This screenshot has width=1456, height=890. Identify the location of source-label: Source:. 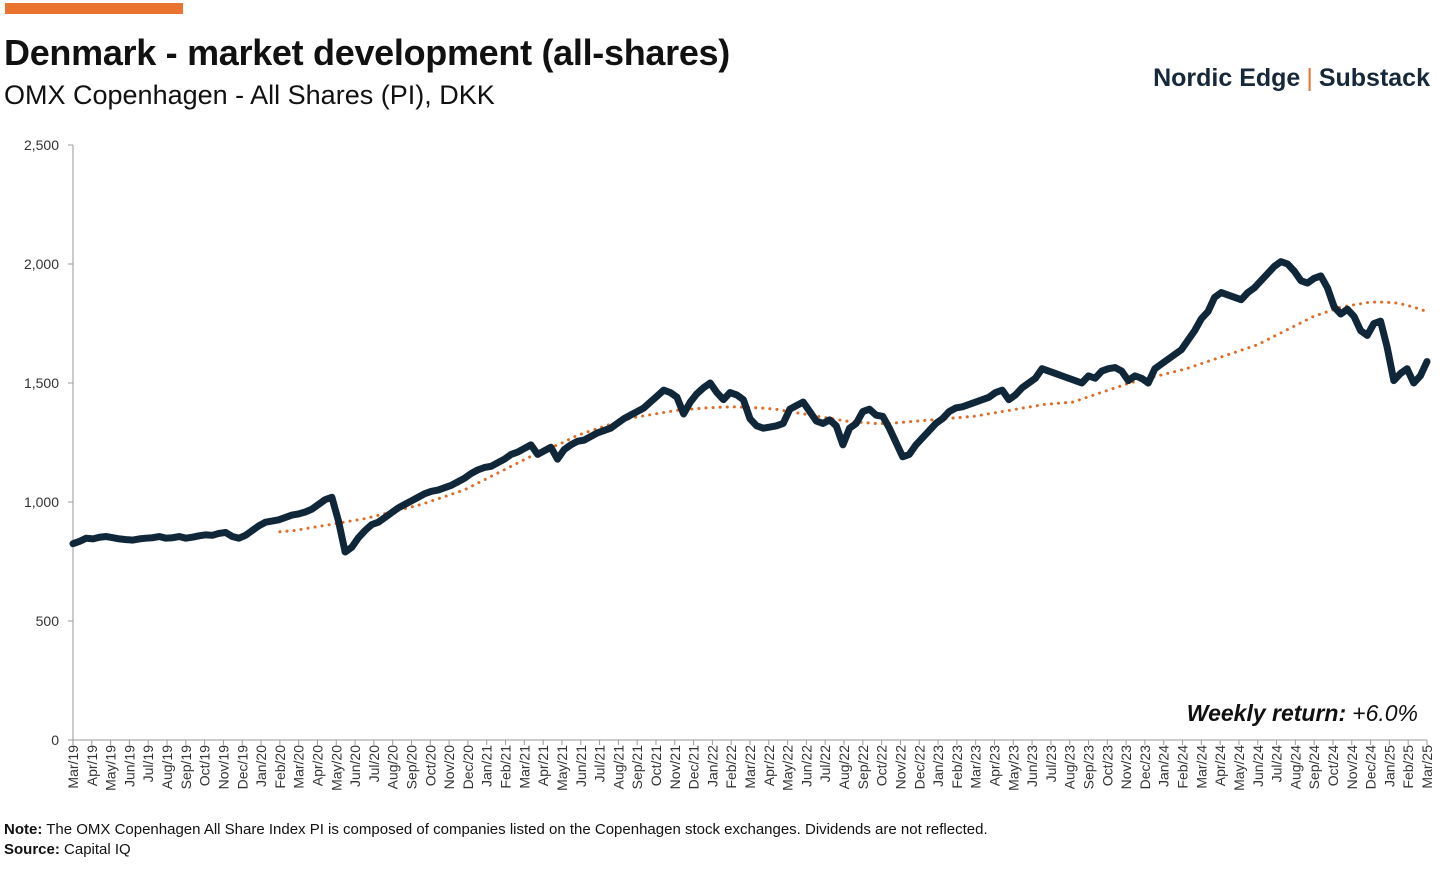
(32, 849).